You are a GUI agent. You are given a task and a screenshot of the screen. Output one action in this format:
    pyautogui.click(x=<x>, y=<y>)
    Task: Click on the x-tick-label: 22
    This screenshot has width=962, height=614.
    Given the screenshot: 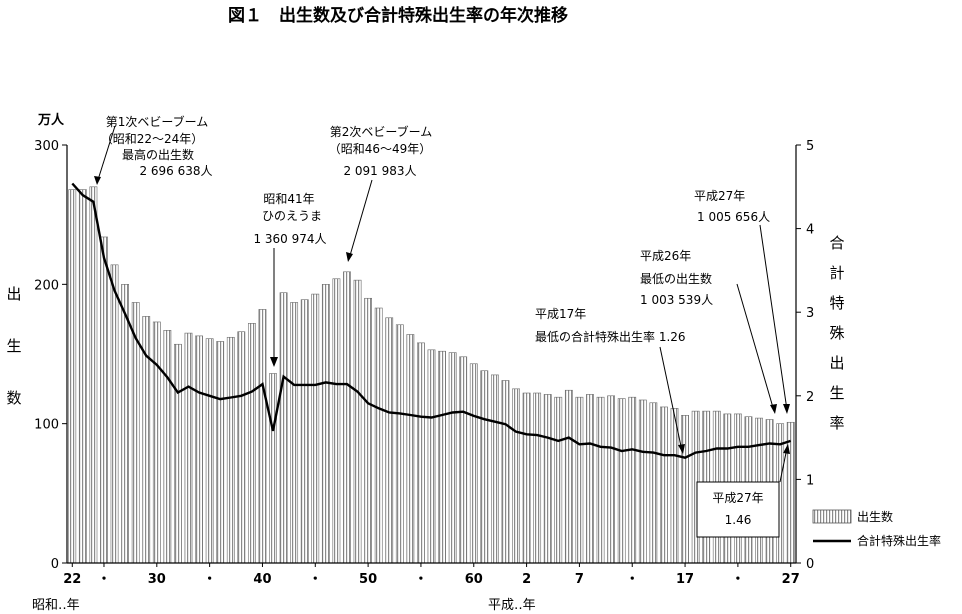 What is the action you would take?
    pyautogui.click(x=72, y=579)
    